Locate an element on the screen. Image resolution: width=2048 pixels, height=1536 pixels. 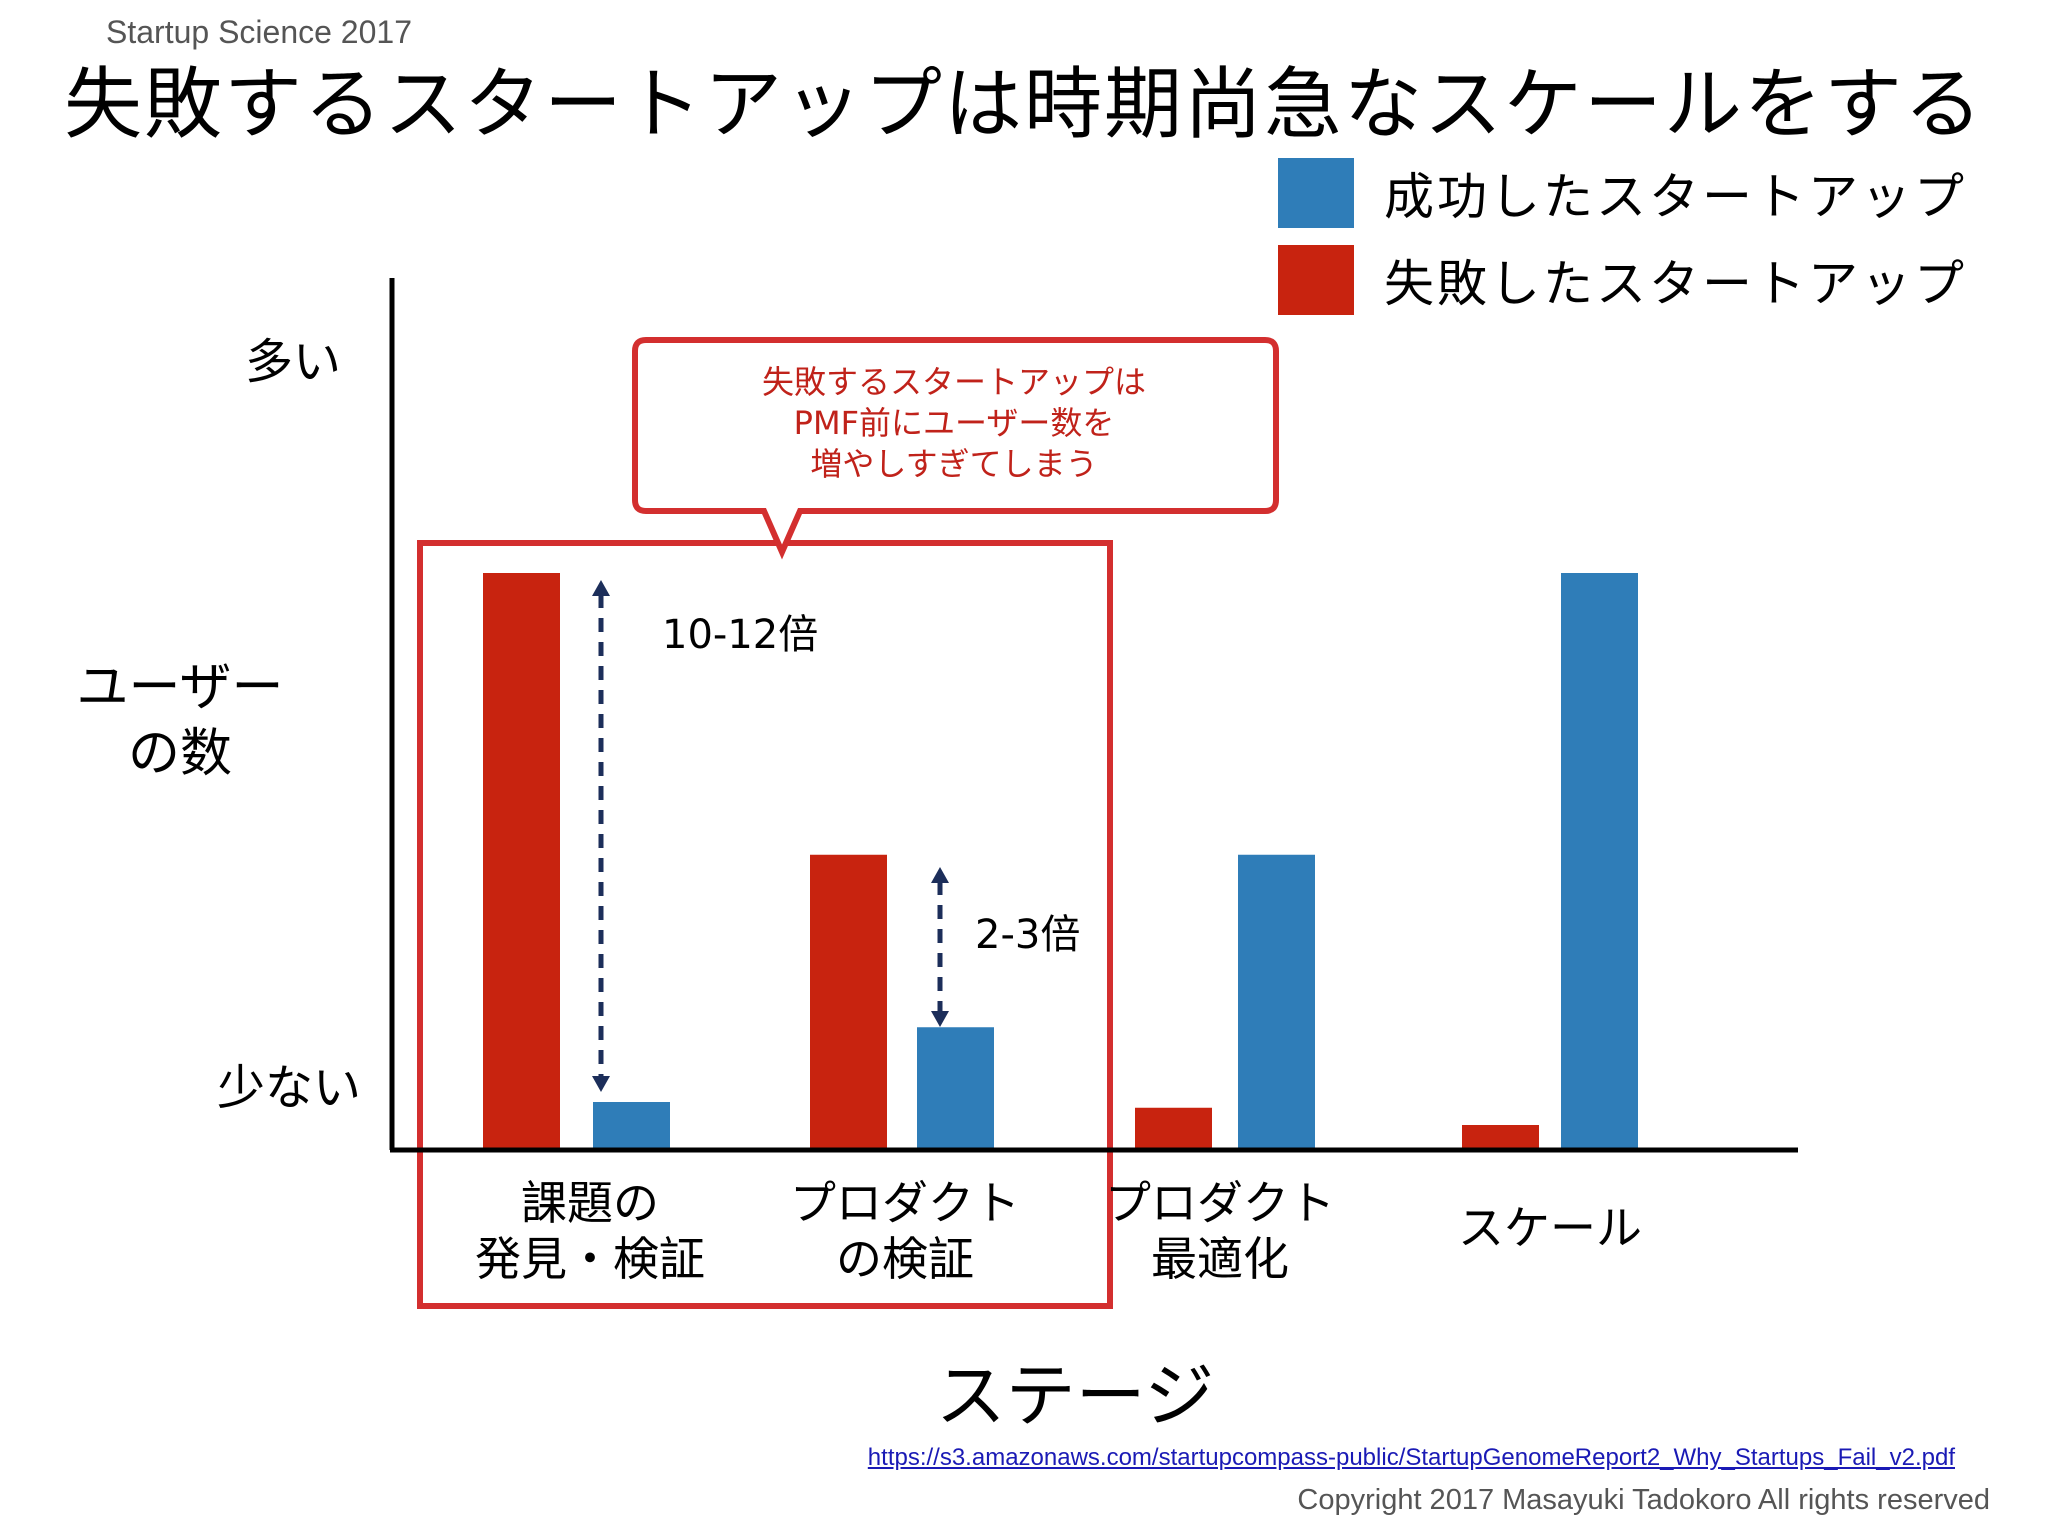
legend-item-success: 成功したスタートアップ is located at coordinates (1622, 193).